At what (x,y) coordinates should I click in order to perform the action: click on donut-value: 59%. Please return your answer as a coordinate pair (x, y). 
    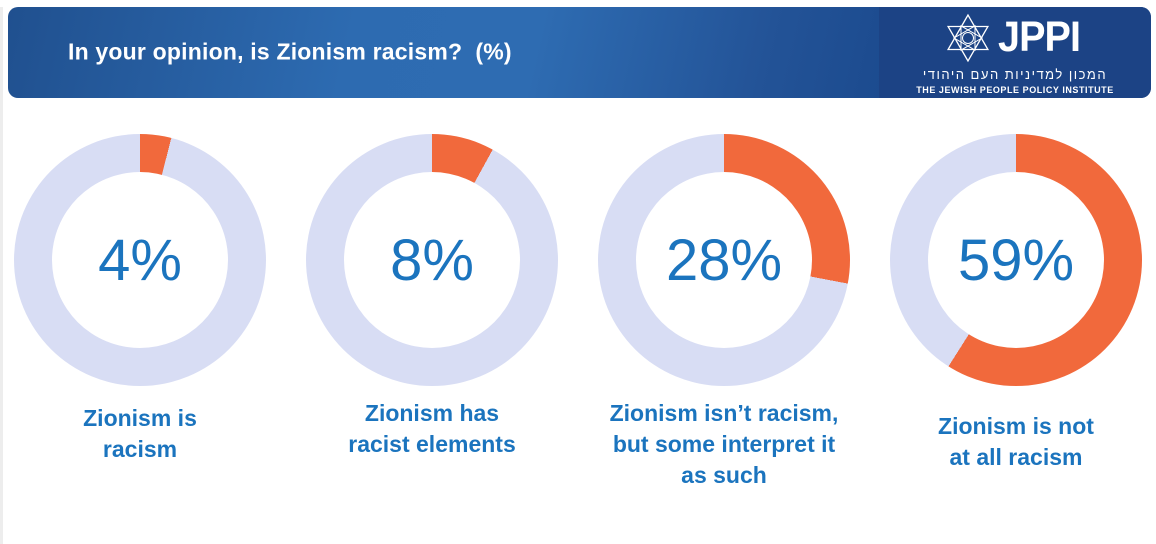
    Looking at the image, I should click on (1016, 260).